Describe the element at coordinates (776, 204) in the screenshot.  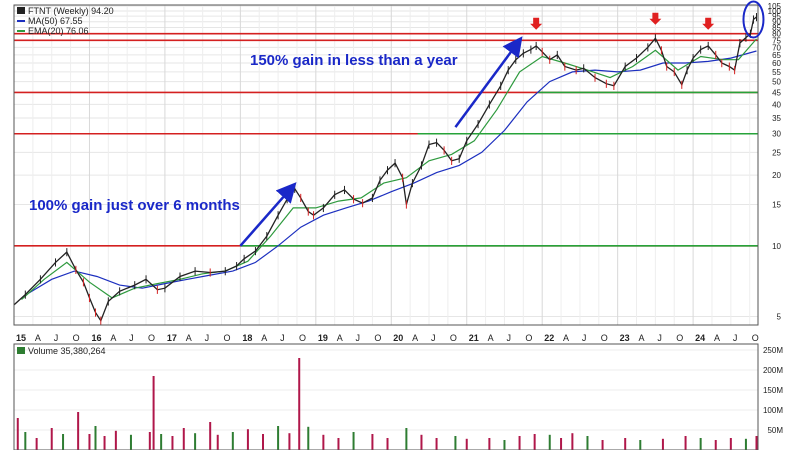
I see `price-tick-label: 15` at that location.